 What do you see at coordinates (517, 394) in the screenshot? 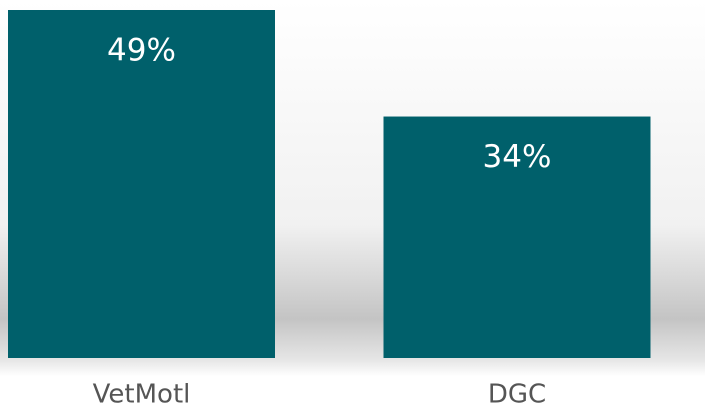
I see `category-label: DGC` at bounding box center [517, 394].